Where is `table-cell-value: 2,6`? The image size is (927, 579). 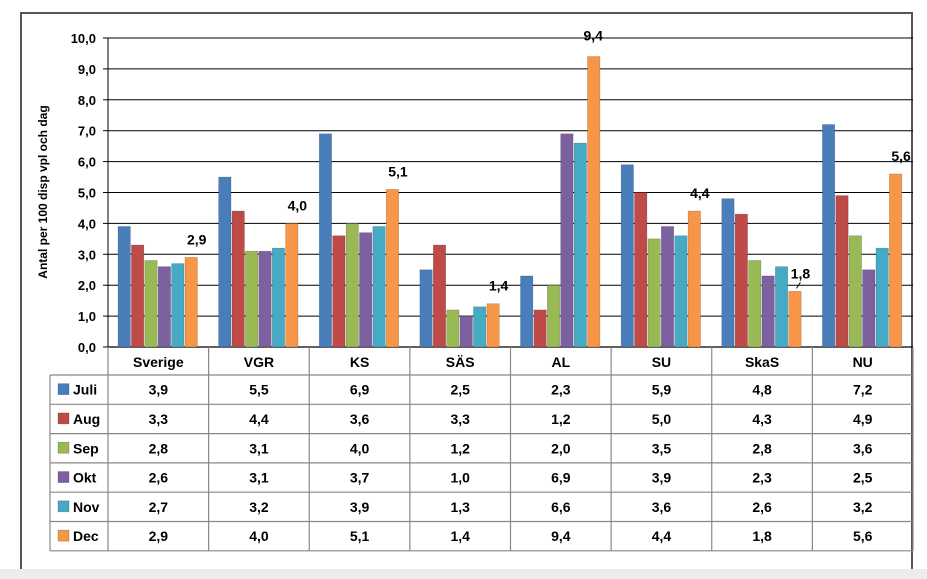
table-cell-value: 2,6 is located at coordinates (159, 478).